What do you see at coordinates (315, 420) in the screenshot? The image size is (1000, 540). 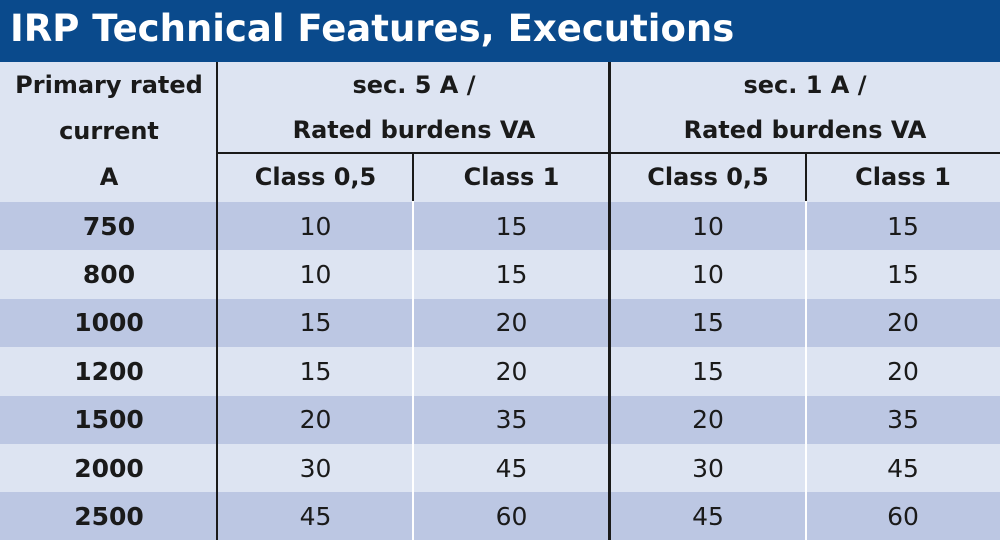 I see `cell-sec5-class-05: 20` at bounding box center [315, 420].